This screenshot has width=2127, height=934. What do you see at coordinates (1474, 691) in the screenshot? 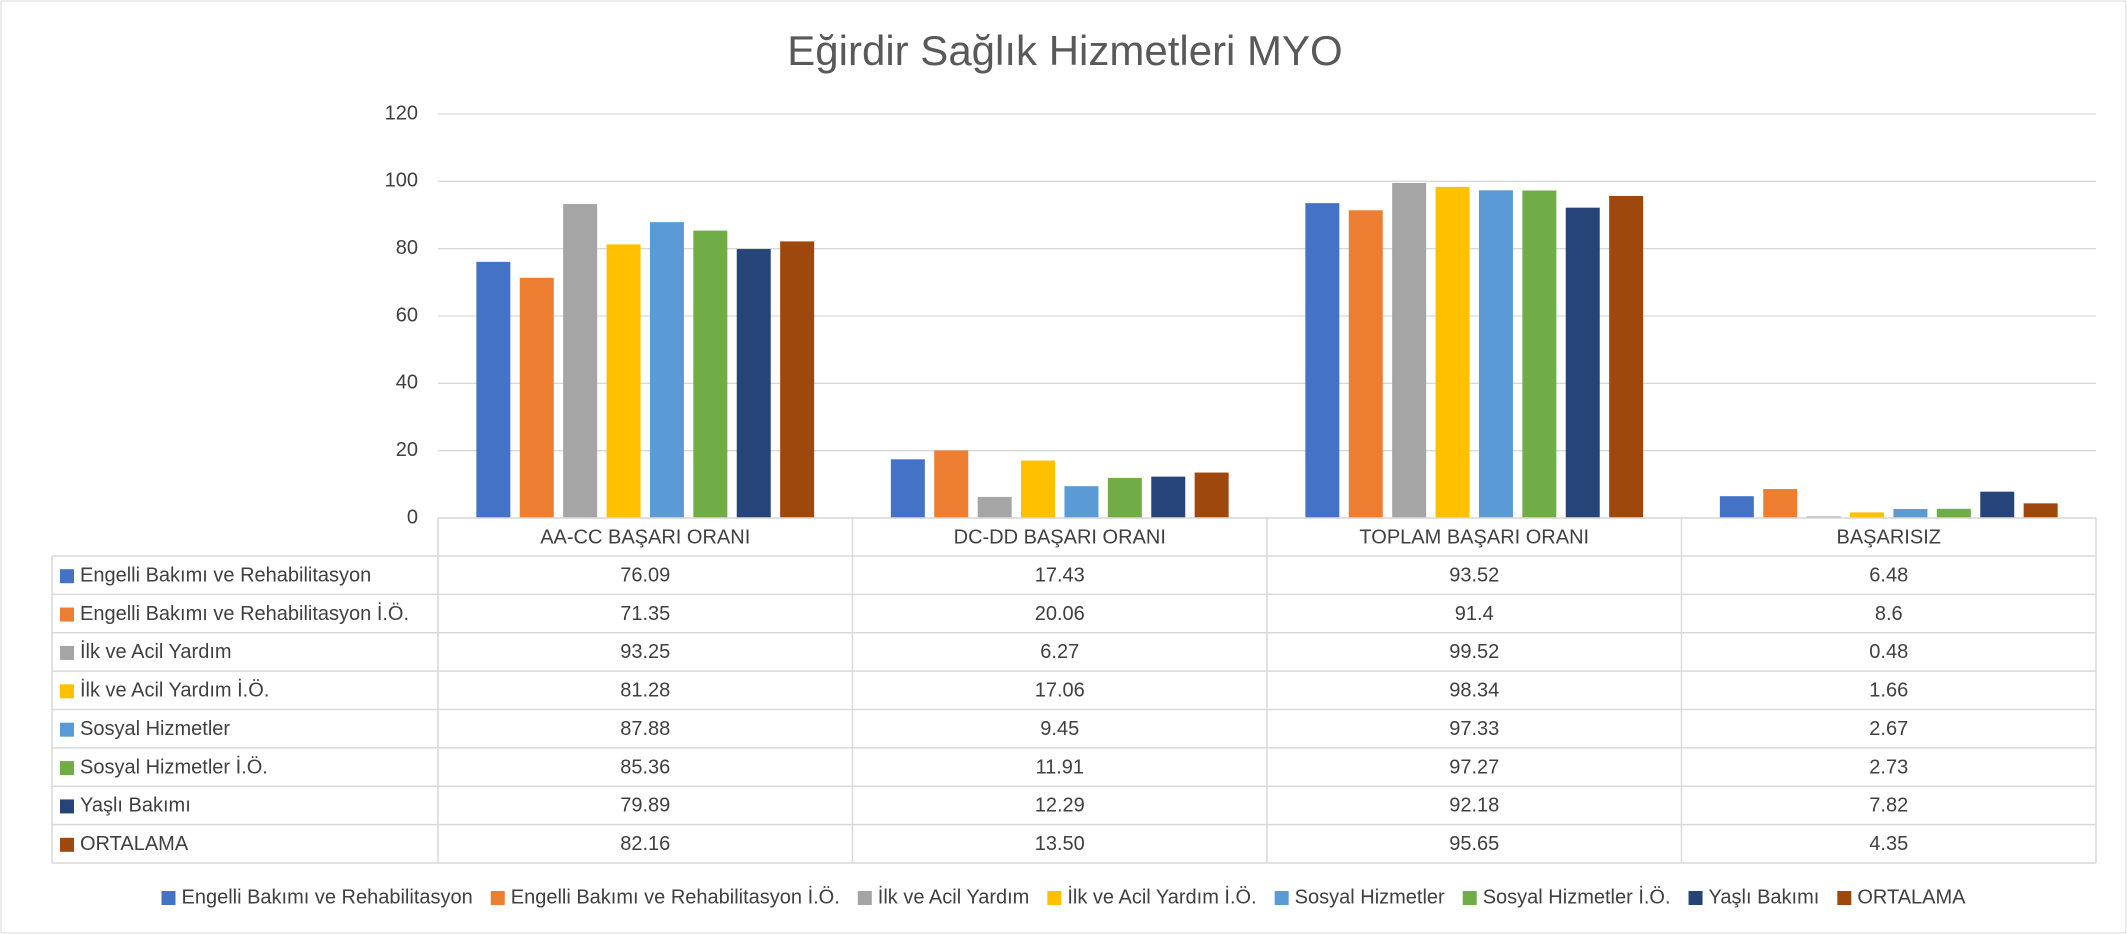
I see `table-value: 98.34` at bounding box center [1474, 691].